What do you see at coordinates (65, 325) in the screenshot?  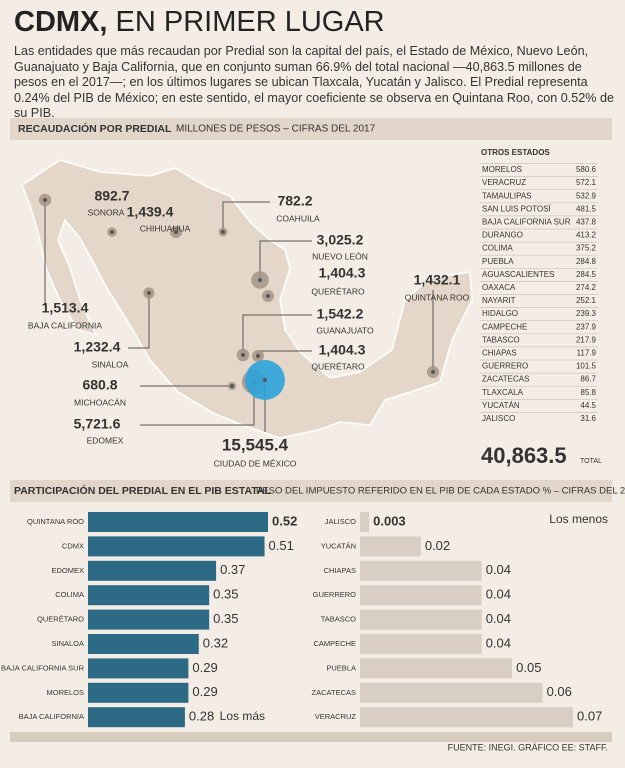 I see `state-label: BAJA CALIFORNIA` at bounding box center [65, 325].